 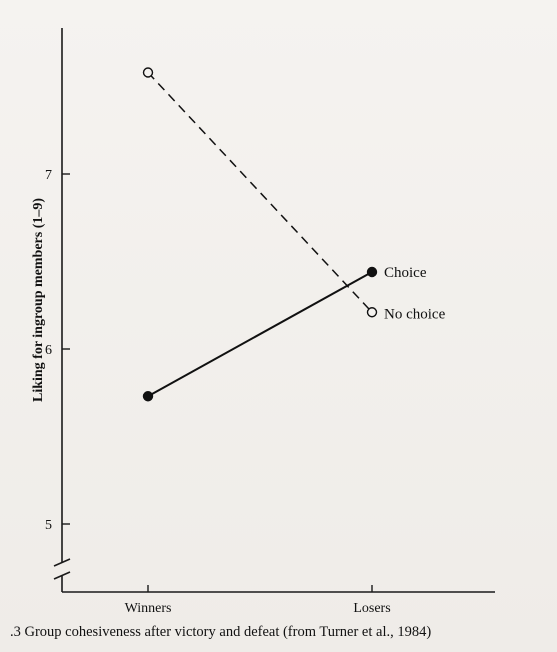 I want to click on series-choice: Choice, so click(x=284, y=333).